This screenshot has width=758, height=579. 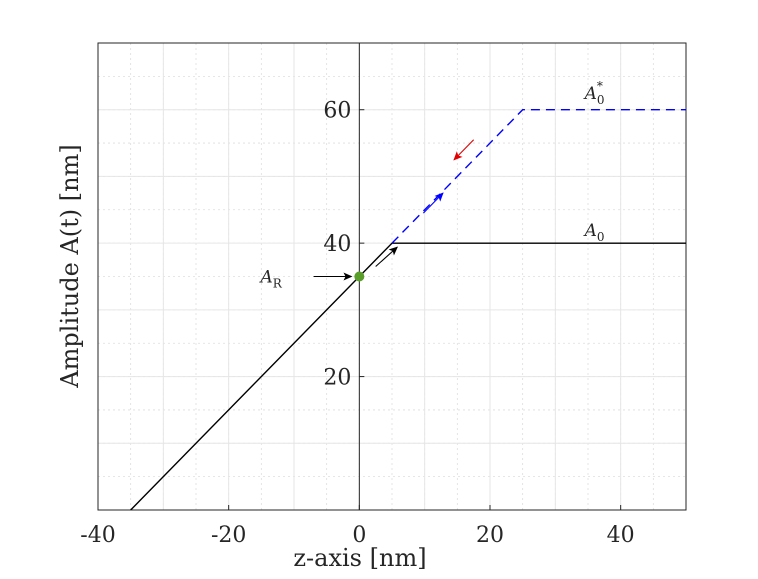 I want to click on arrows, so click(x=394, y=210).